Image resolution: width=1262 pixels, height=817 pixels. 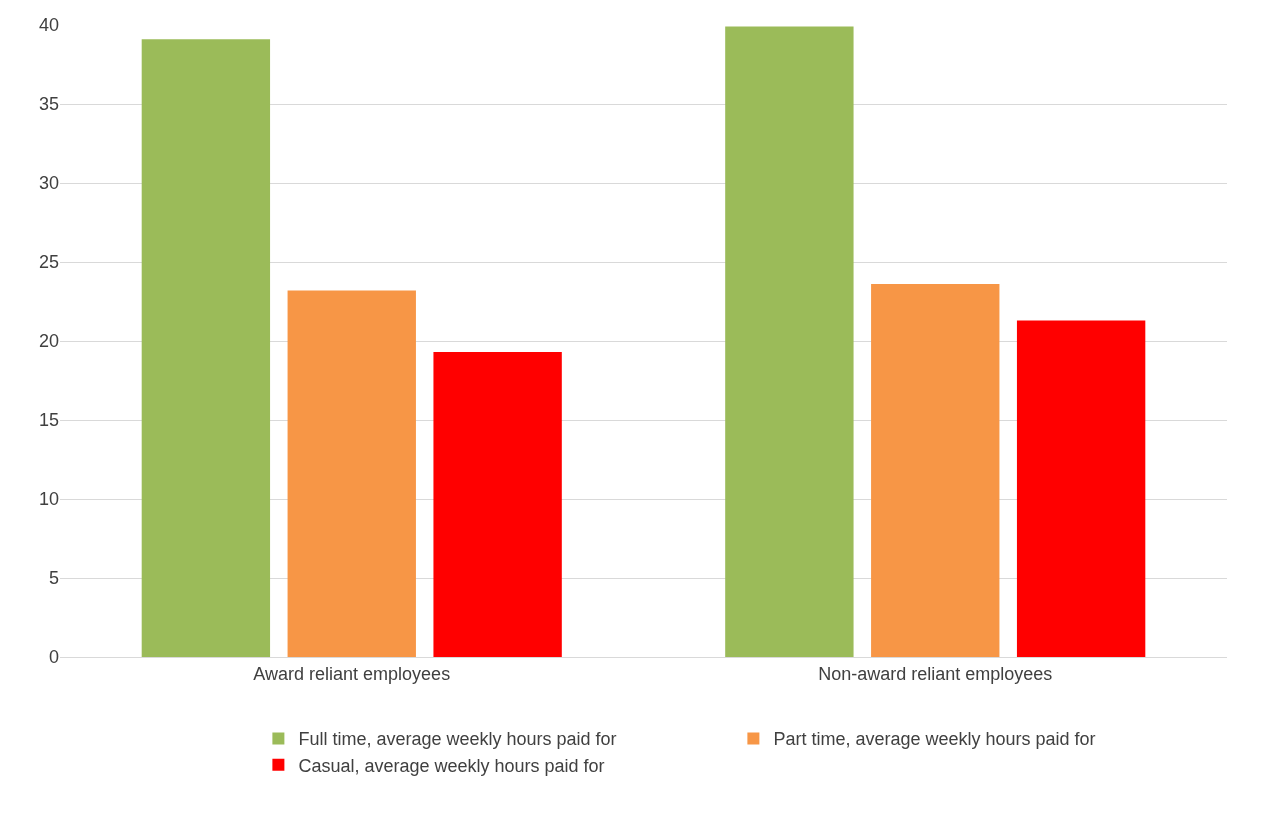 What do you see at coordinates (352, 673) in the screenshot?
I see `x-tick-label: Award reliant employees` at bounding box center [352, 673].